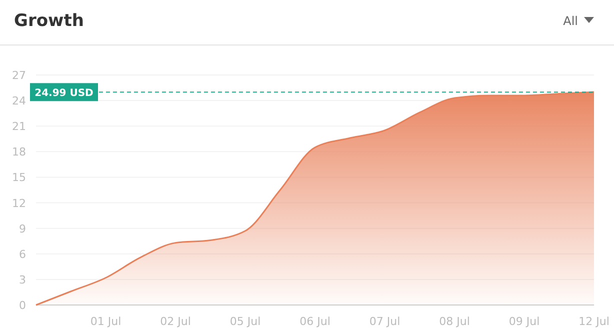 The width and height of the screenshot is (614, 331). What do you see at coordinates (22, 279) in the screenshot?
I see `y-tick-label: 3` at bounding box center [22, 279].